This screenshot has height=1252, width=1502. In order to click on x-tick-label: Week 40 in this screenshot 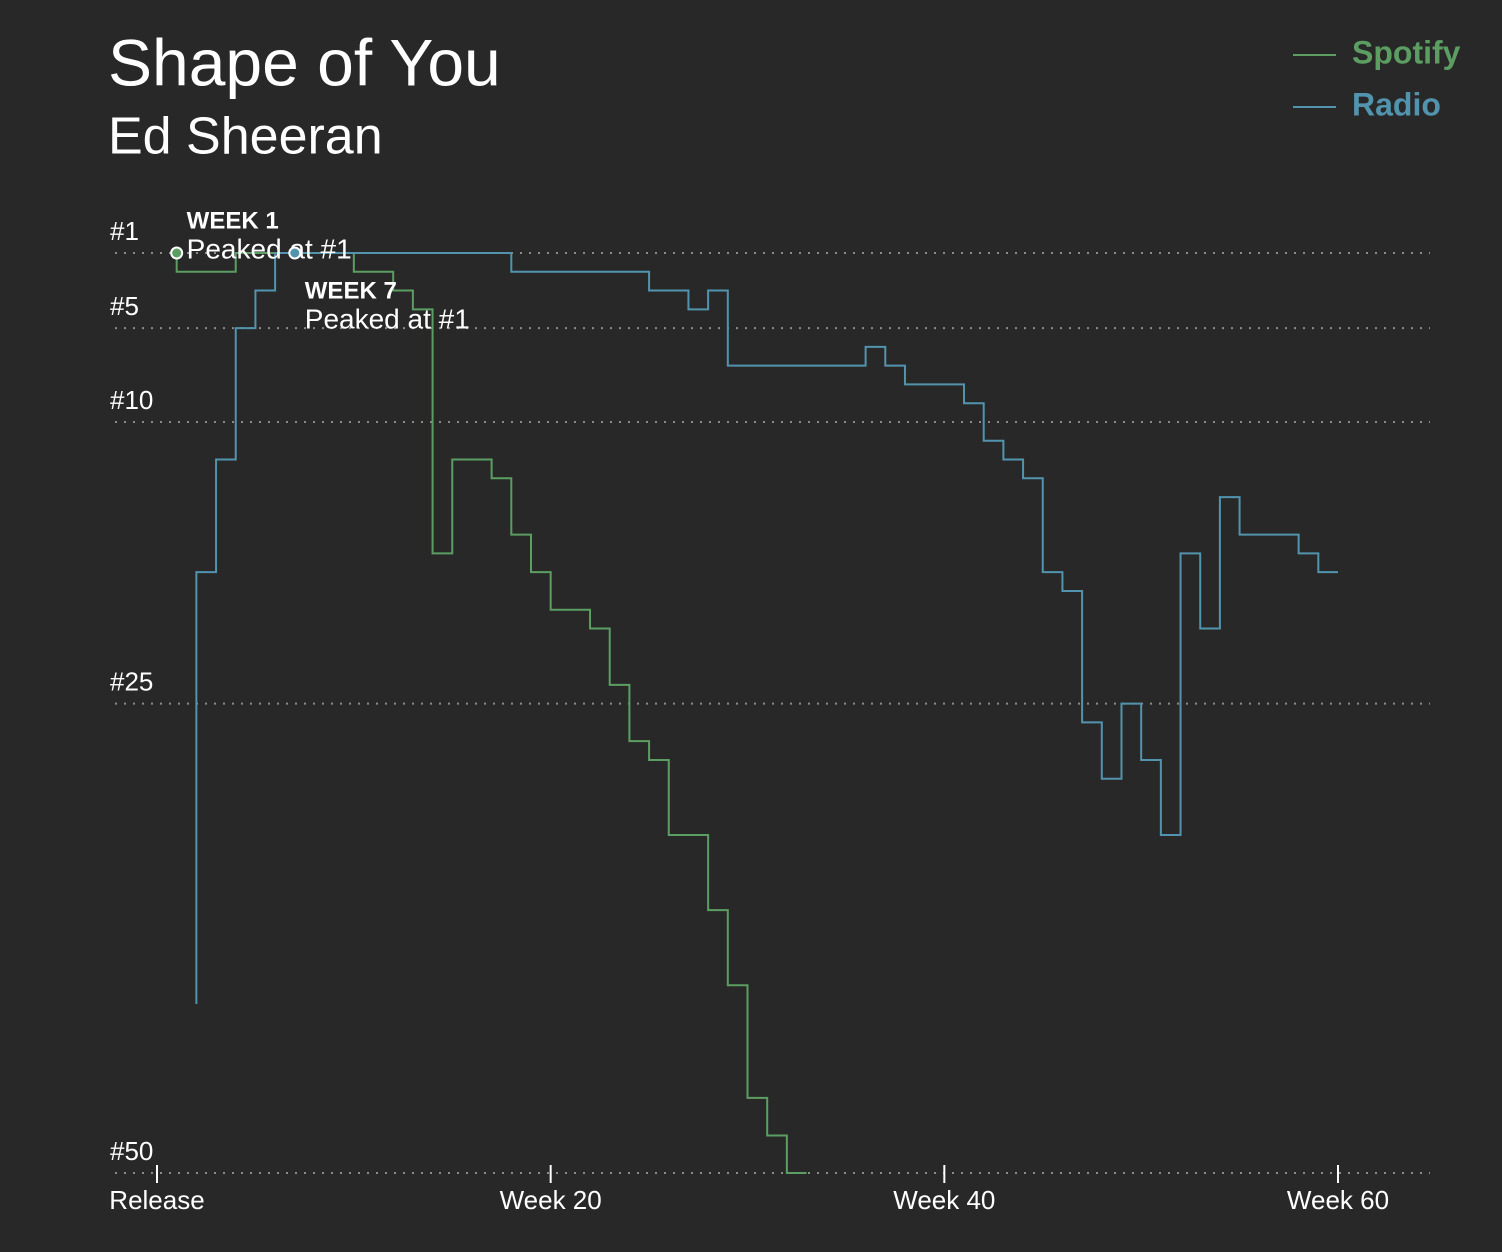, I will do `click(944, 1200)`.